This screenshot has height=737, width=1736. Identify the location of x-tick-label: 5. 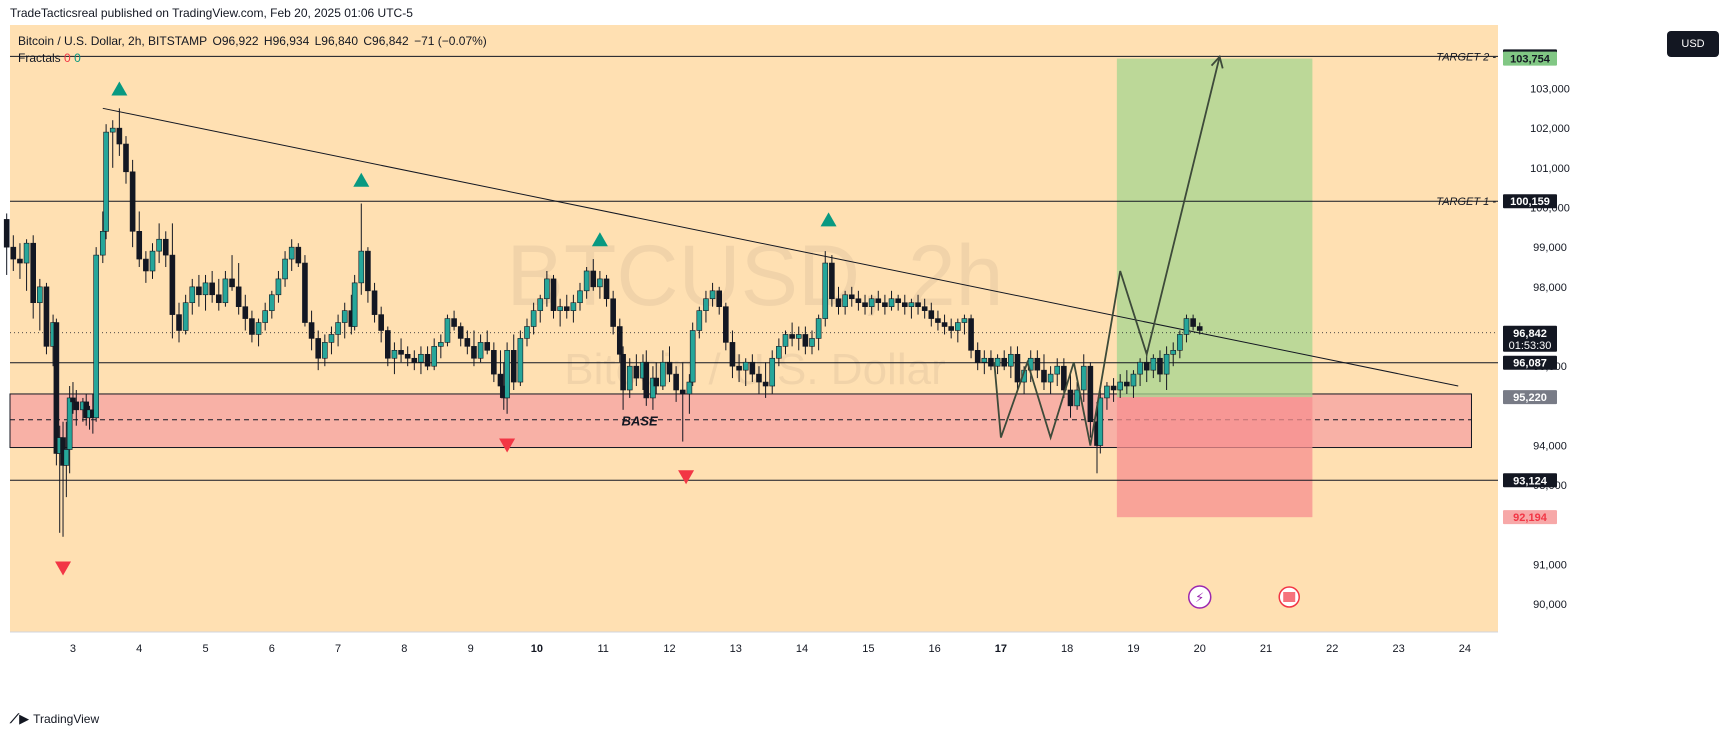
(205, 649).